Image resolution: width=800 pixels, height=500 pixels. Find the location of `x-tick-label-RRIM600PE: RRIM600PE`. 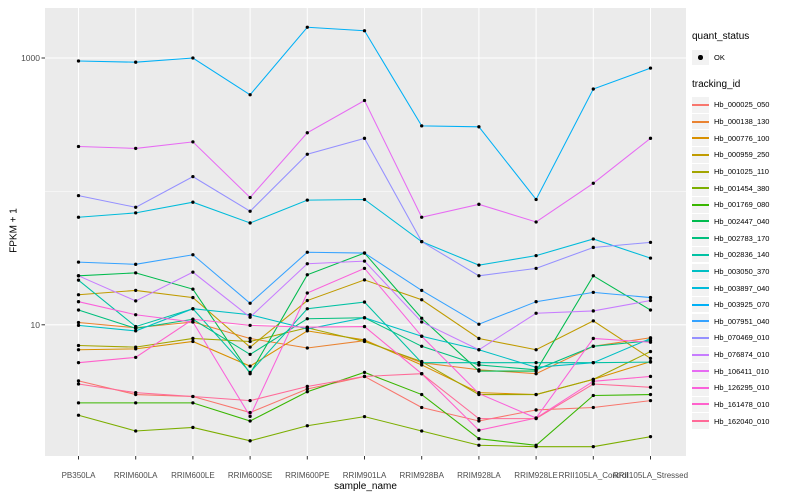

x-tick-label-RRIM600PE: RRIM600PE is located at coordinates (307, 475).